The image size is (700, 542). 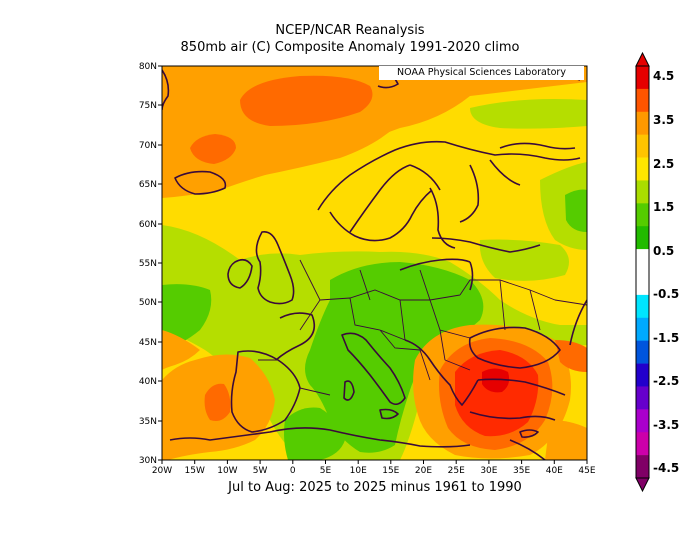 What do you see at coordinates (148, 382) in the screenshot?
I see `lat-label: 40N` at bounding box center [148, 382].